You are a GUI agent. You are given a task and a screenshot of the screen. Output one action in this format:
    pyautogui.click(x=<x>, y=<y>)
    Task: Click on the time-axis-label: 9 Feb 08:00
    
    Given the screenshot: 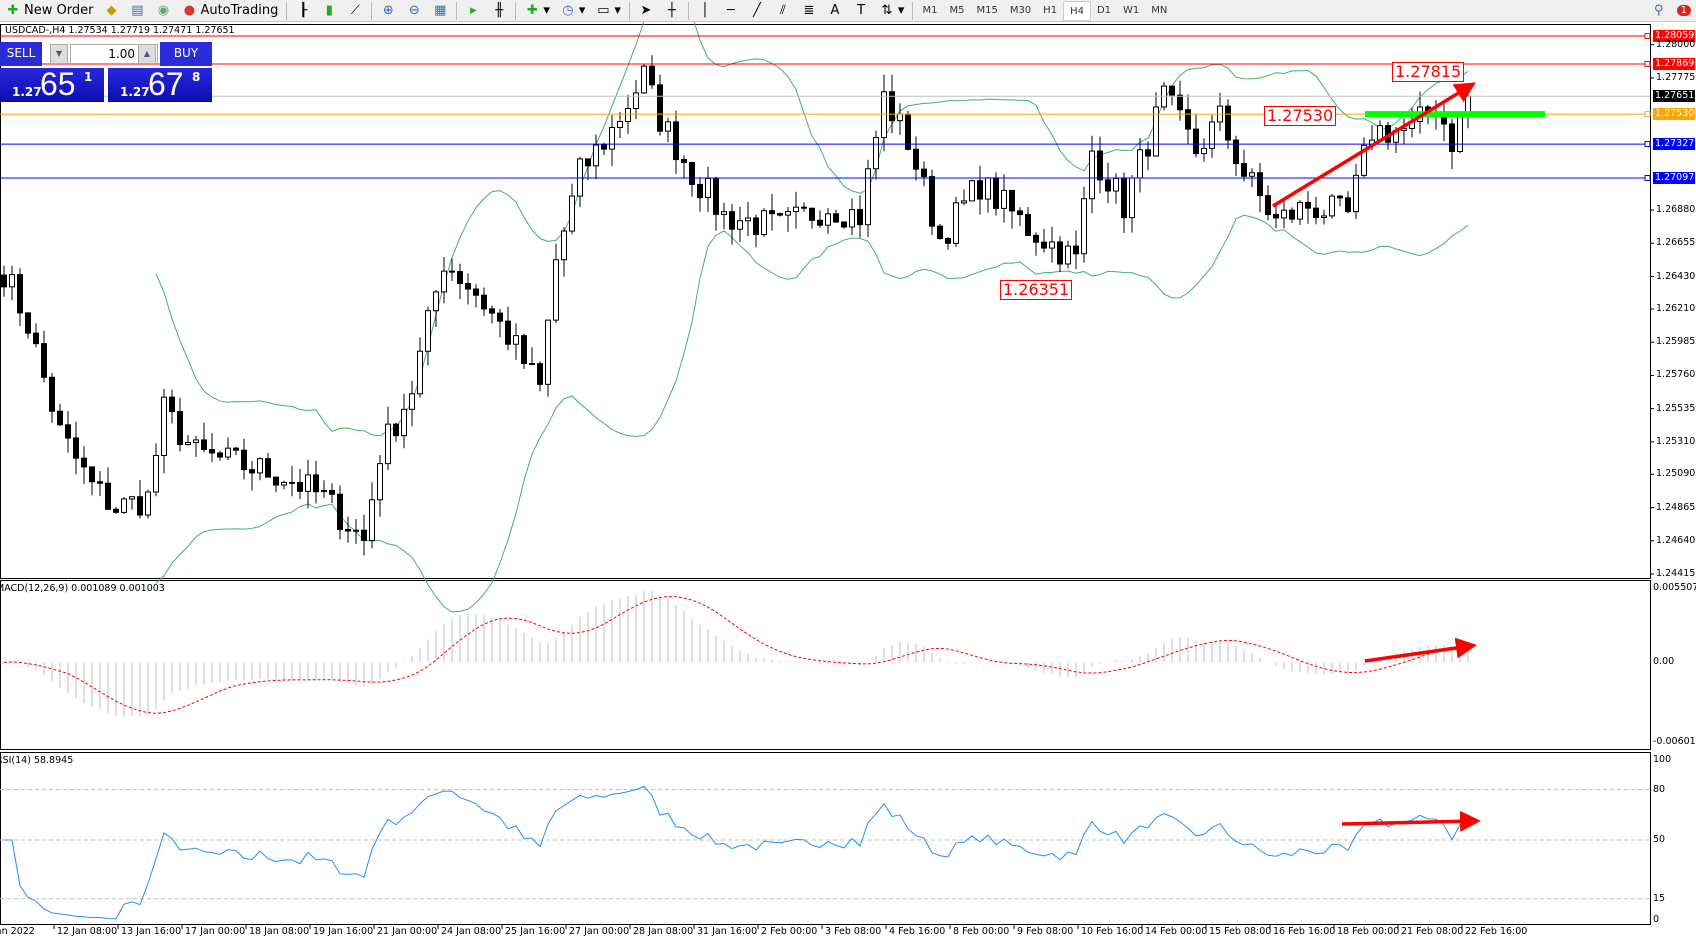 What is the action you would take?
    pyautogui.click(x=1045, y=931)
    